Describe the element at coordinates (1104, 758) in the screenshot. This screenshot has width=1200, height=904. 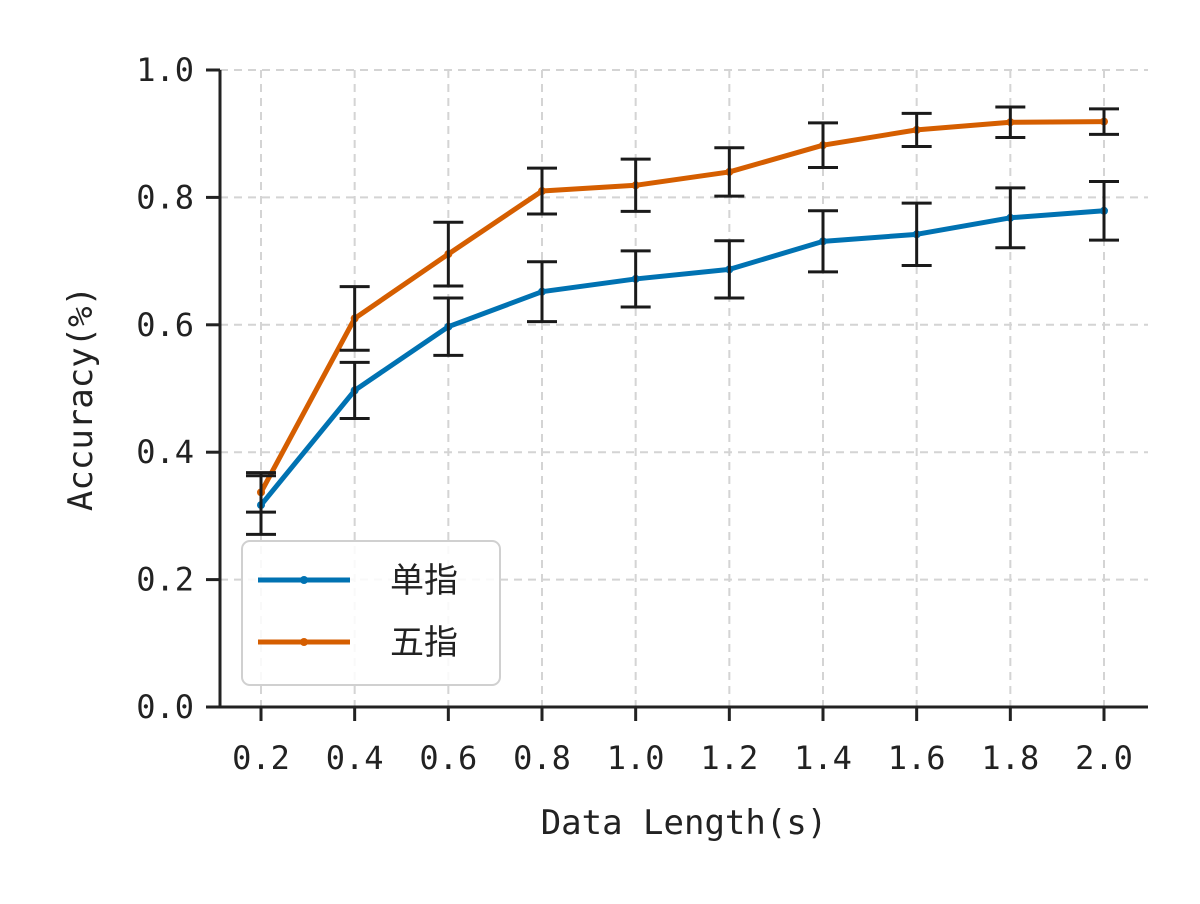
I see `x-tick-label: 2.0` at that location.